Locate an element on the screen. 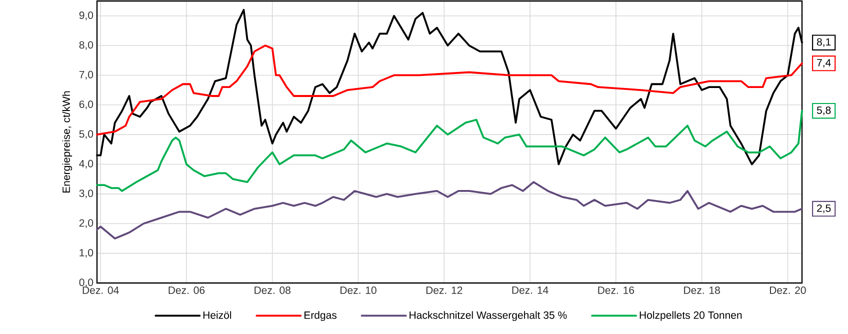  y-tick-label: 2,0 is located at coordinates (86, 223).